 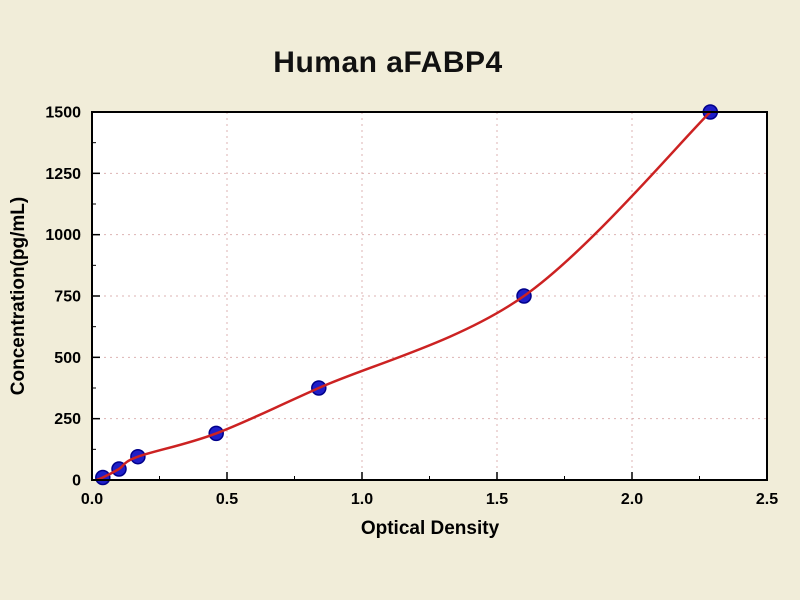 I want to click on y-axis-label: Concentration(pg/mL), so click(x=18, y=296).